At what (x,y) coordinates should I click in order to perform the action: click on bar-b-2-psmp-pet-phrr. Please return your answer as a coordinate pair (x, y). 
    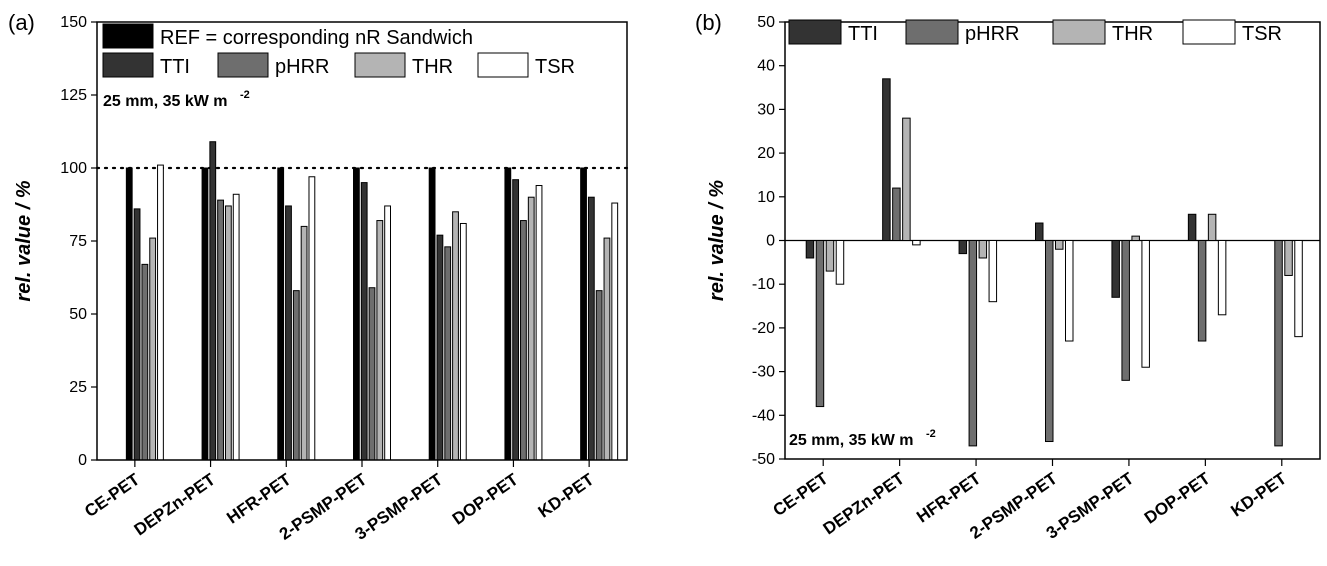
    Looking at the image, I should click on (1049, 341).